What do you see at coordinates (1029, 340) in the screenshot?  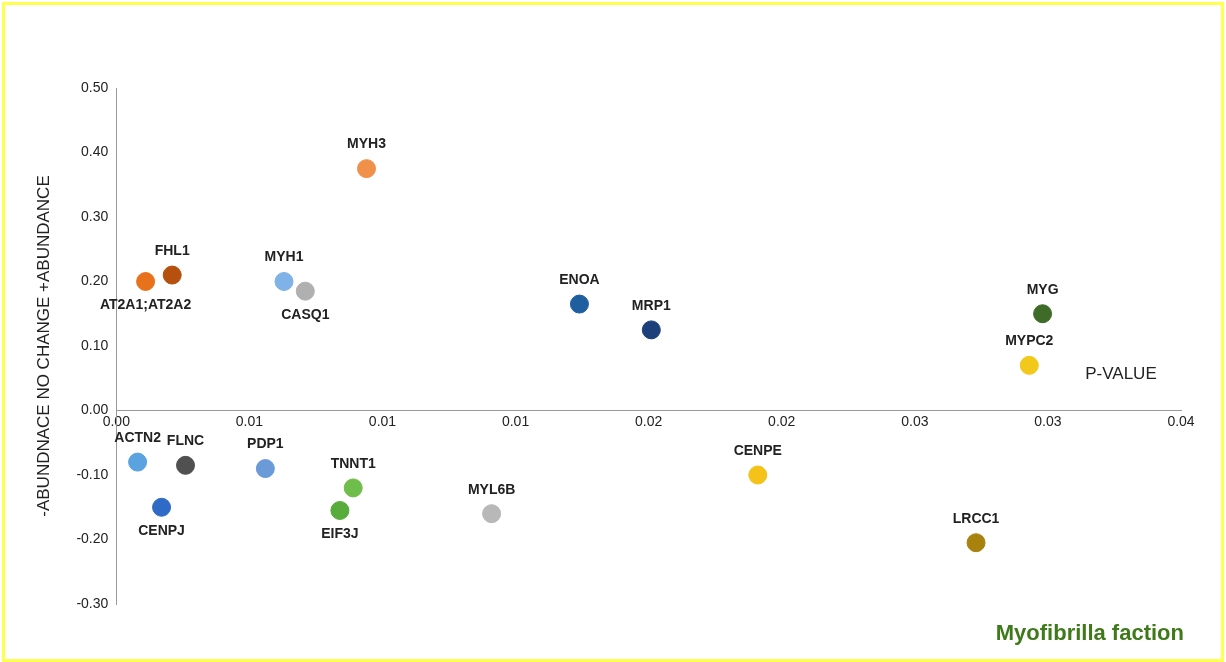 I see `annotation: MYPC2` at bounding box center [1029, 340].